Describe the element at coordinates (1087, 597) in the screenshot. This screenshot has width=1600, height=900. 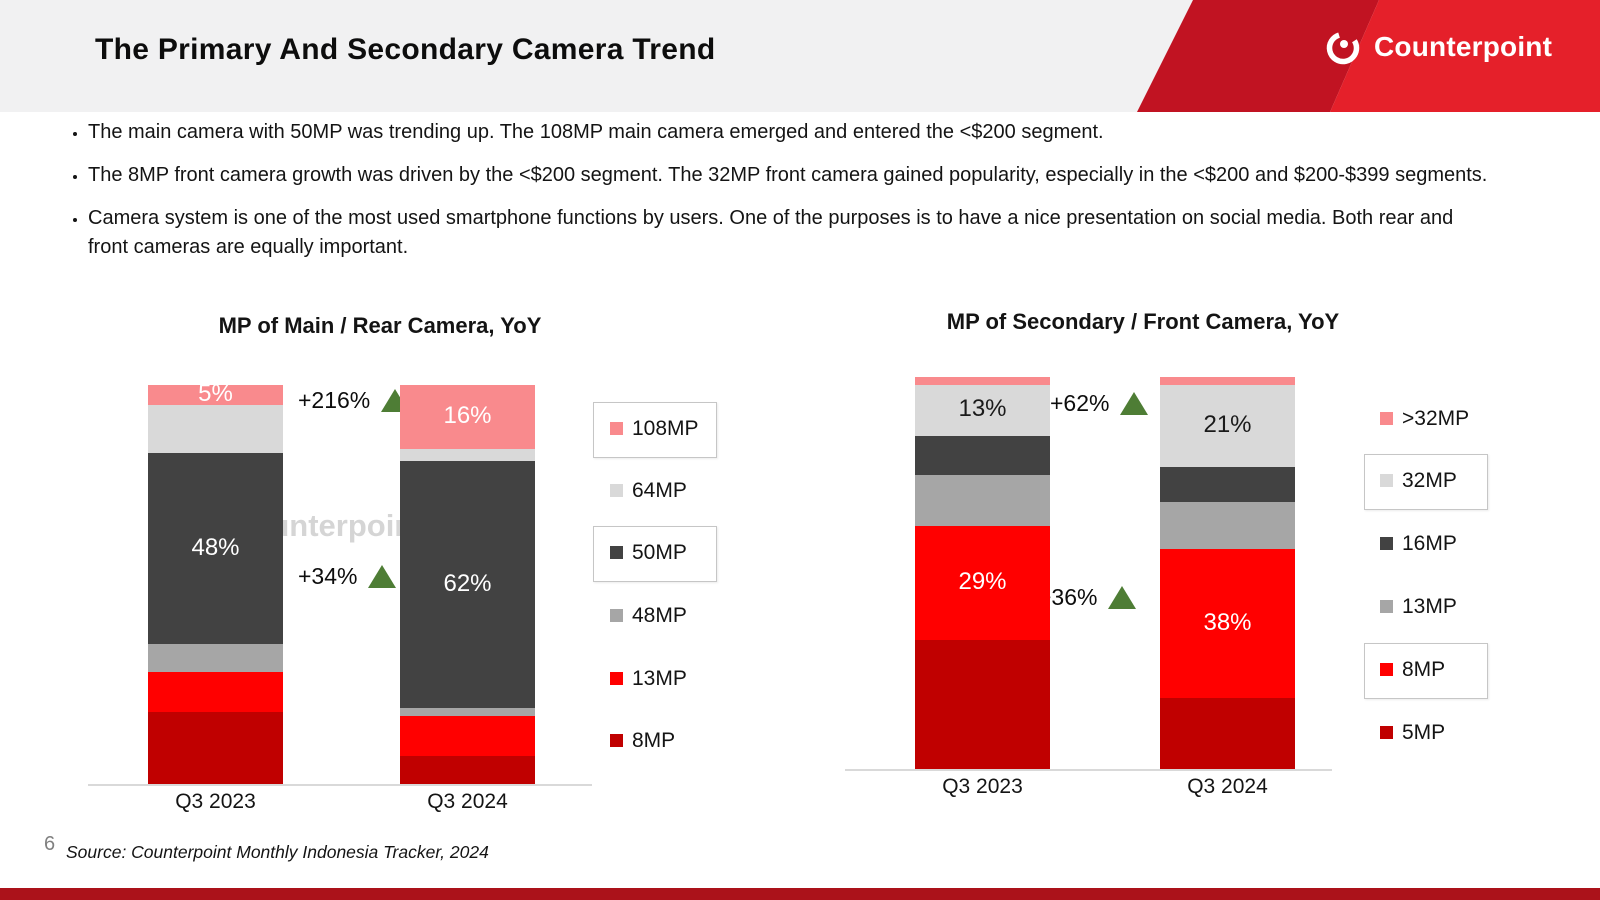
I see `growth-annotation: +36%` at that location.